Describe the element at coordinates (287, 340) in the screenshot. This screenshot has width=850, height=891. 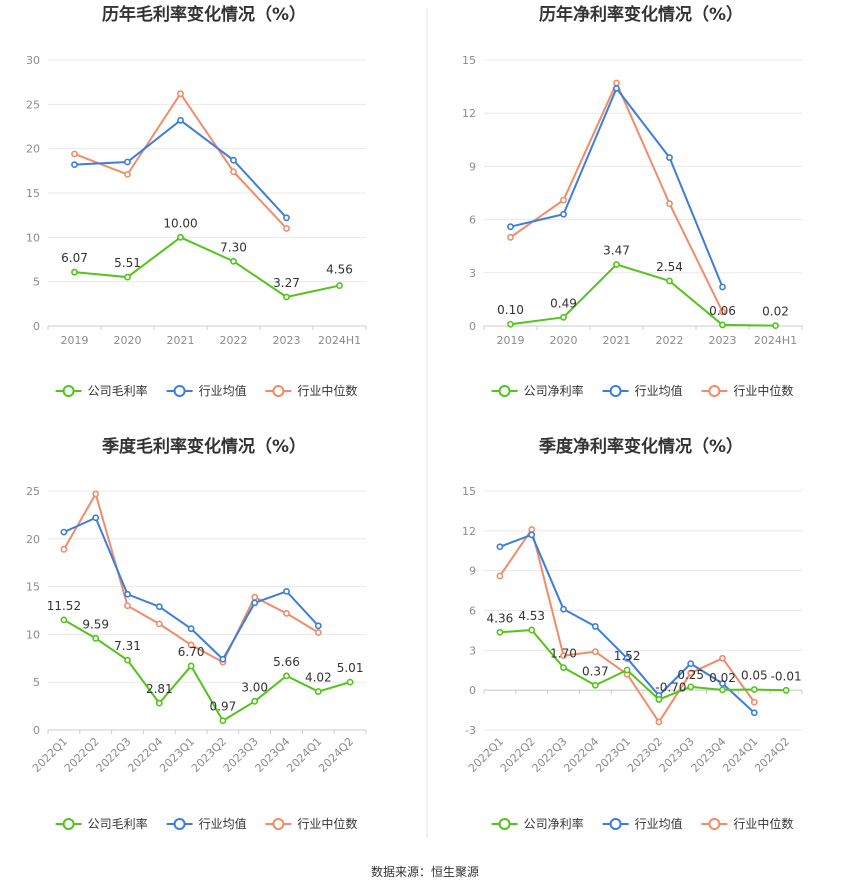
I see `x-tick-label: 2023` at that location.